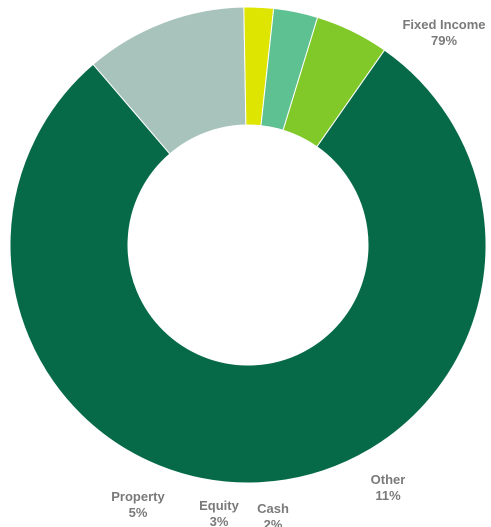 The image size is (491, 527). I want to click on slice-label-percent: 5%, so click(138, 512).